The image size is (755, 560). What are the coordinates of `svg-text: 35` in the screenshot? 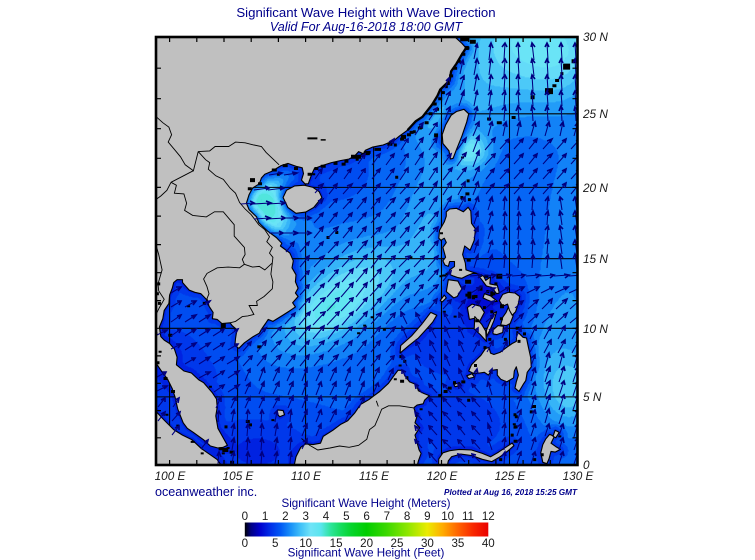 It's located at (457, 543).